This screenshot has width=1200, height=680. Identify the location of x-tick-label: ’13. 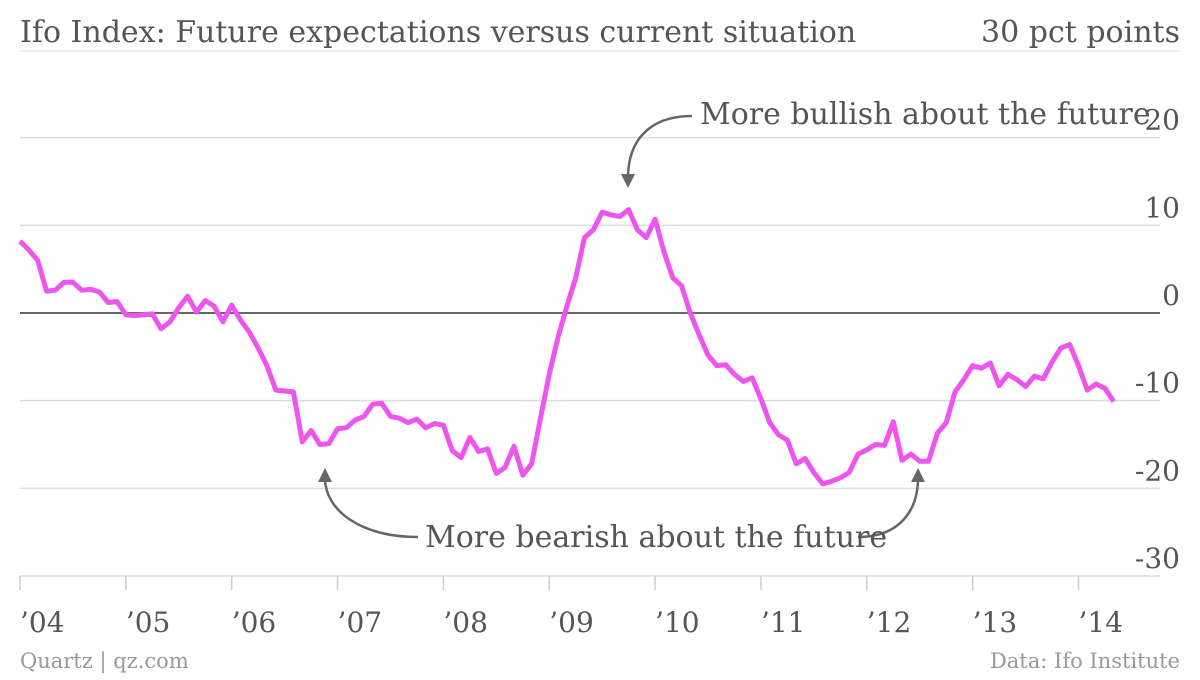
(995, 622).